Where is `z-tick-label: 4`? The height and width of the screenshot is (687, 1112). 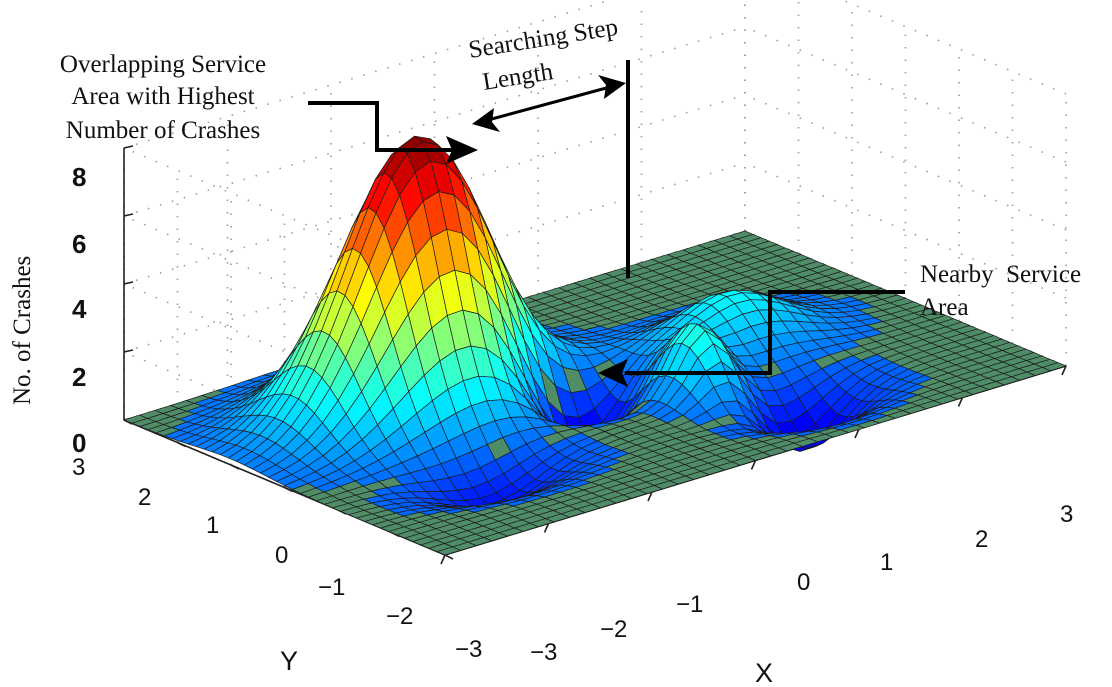
z-tick-label: 4 is located at coordinates (79, 309).